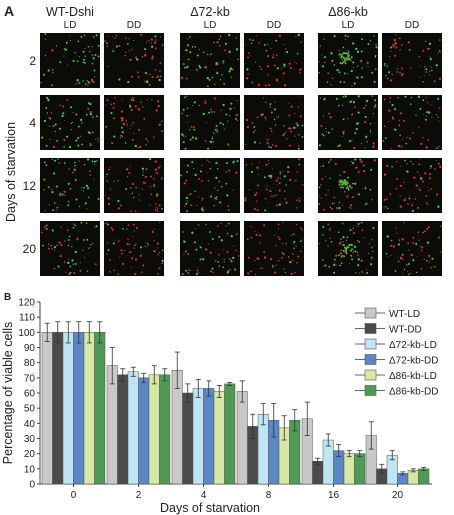  What do you see at coordinates (348, 12) in the screenshot?
I see `strain-label: Δ86-kb` at bounding box center [348, 12].